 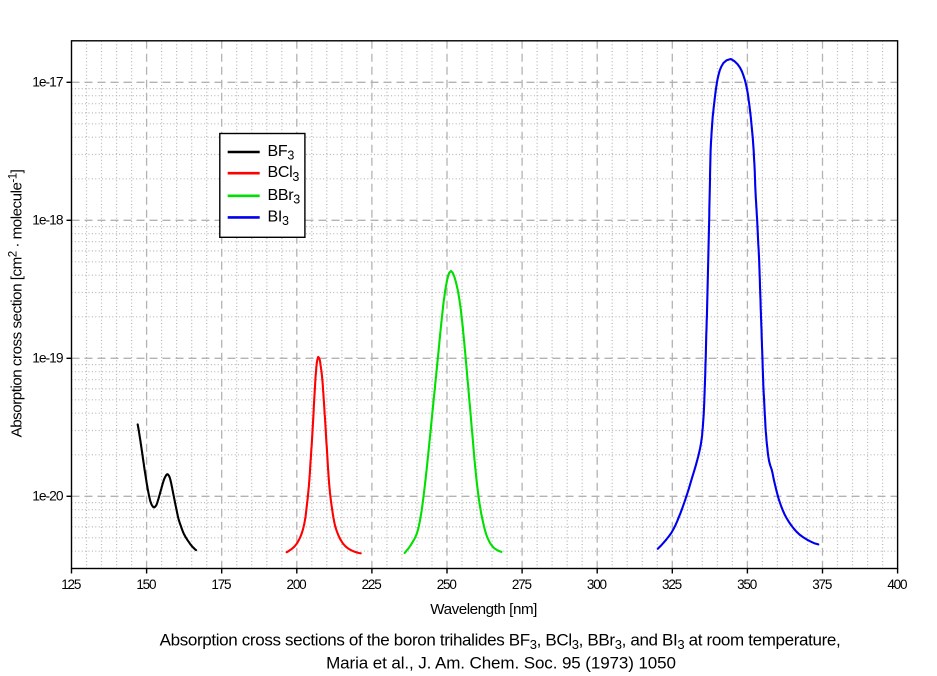 I want to click on svg-text: 1e-20, so click(x=48, y=495).